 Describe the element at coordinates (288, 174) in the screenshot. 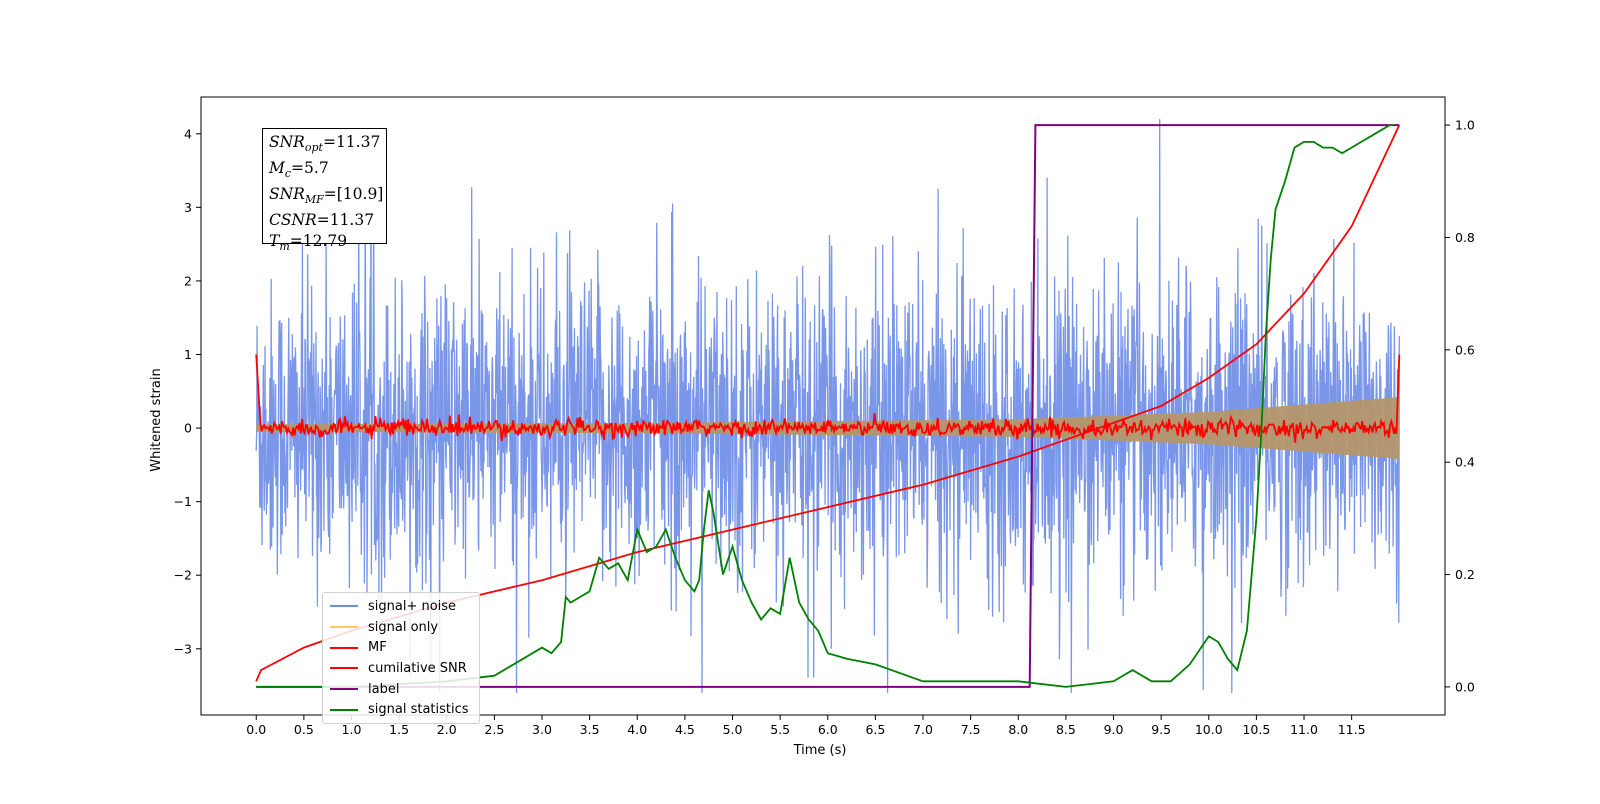

I see `annotation-subscript: c` at that location.